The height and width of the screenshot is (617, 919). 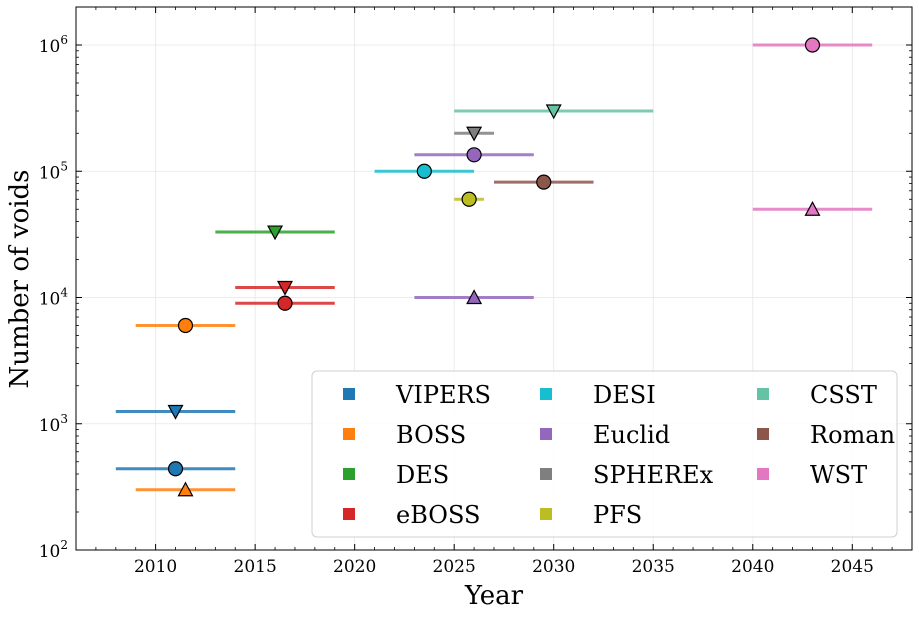 What do you see at coordinates (812, 45) in the screenshot?
I see `wst-point-circle` at bounding box center [812, 45].